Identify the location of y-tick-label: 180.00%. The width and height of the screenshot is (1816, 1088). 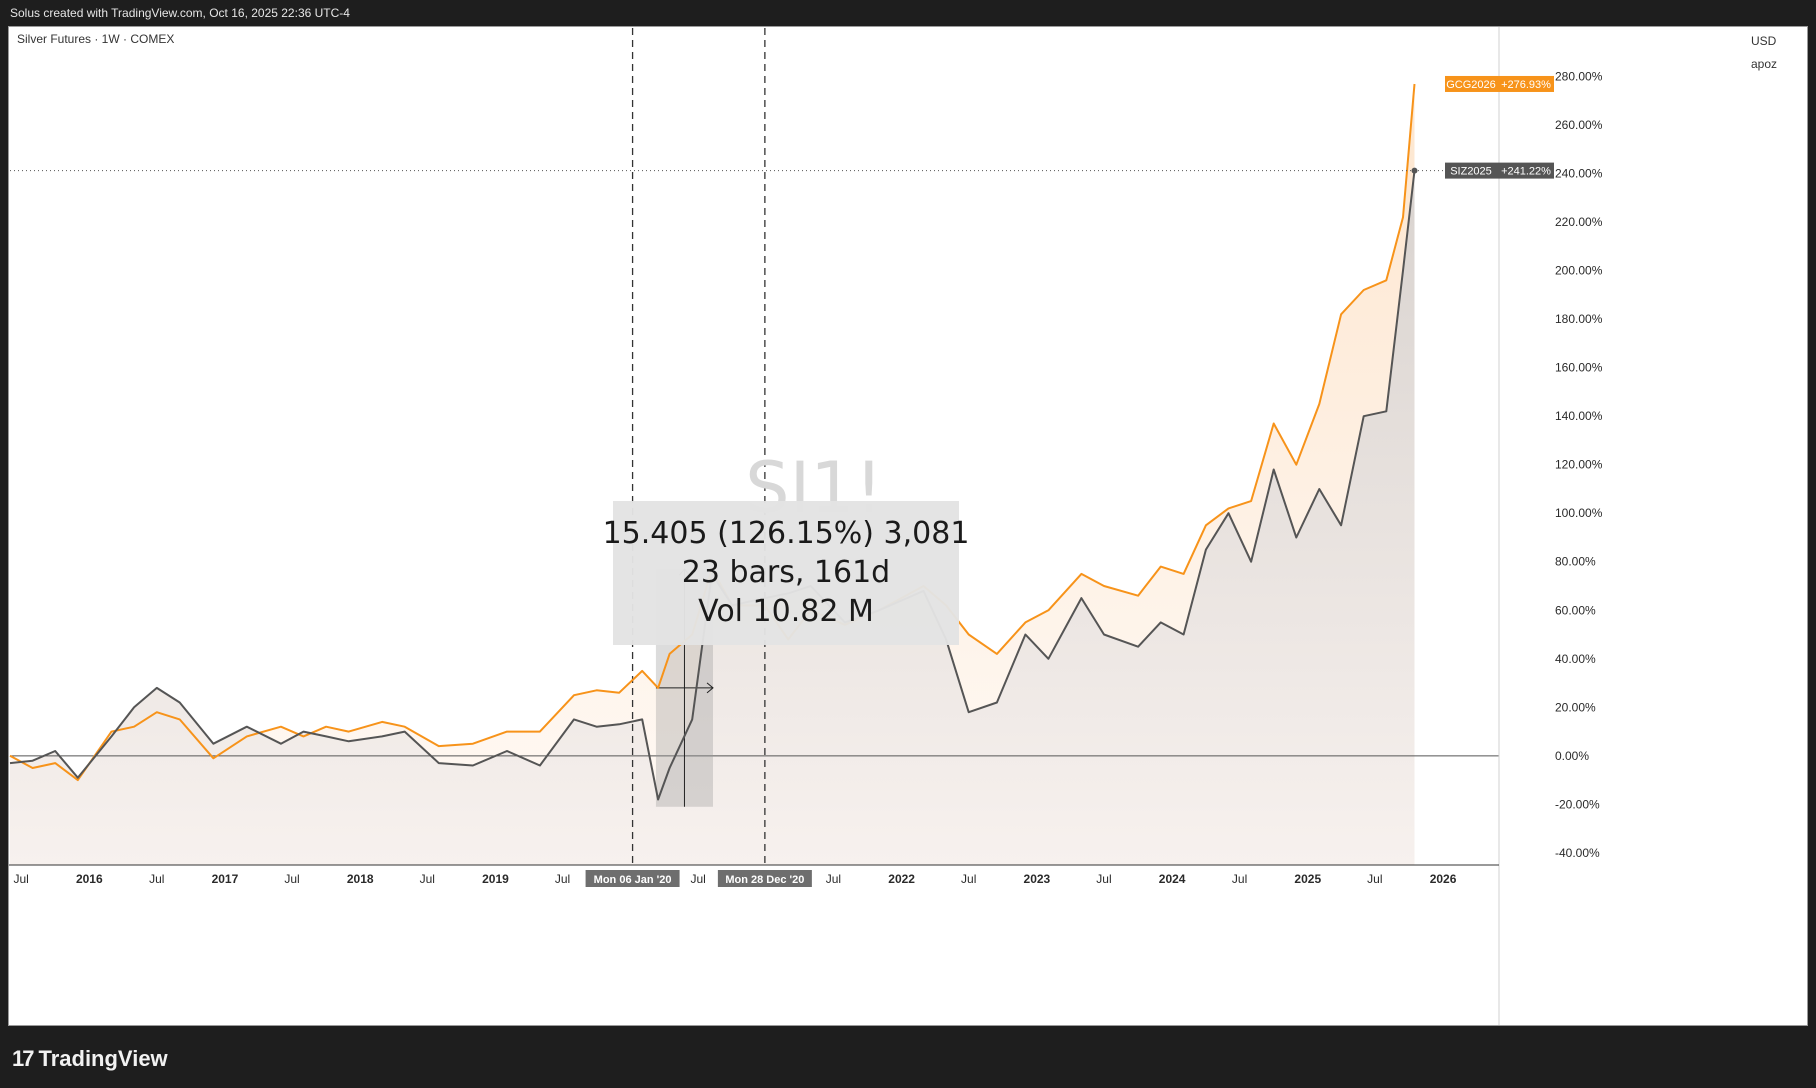
(1579, 319).